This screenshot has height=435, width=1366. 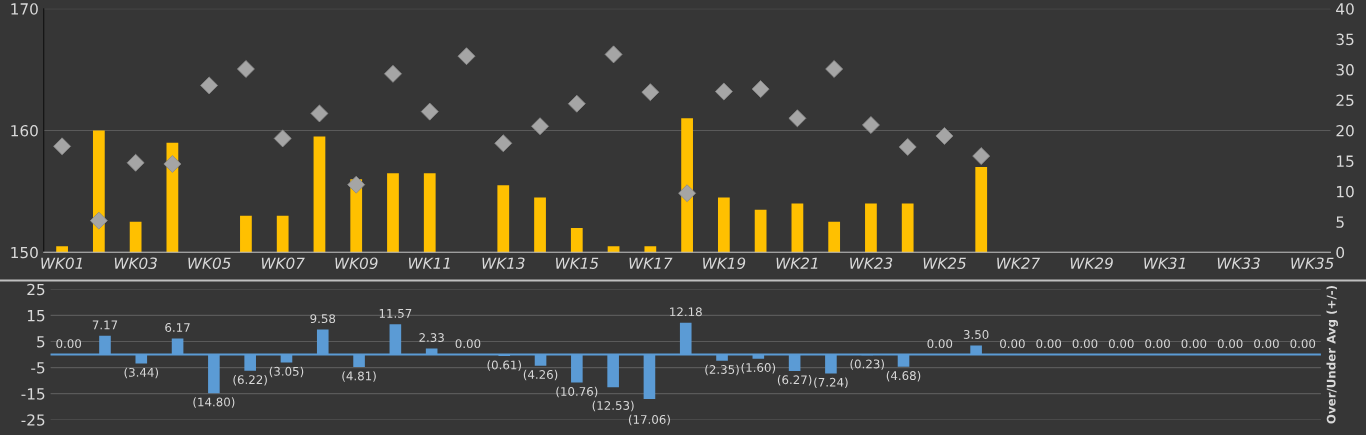 I want to click on data-label: (4.68), so click(x=903, y=376).